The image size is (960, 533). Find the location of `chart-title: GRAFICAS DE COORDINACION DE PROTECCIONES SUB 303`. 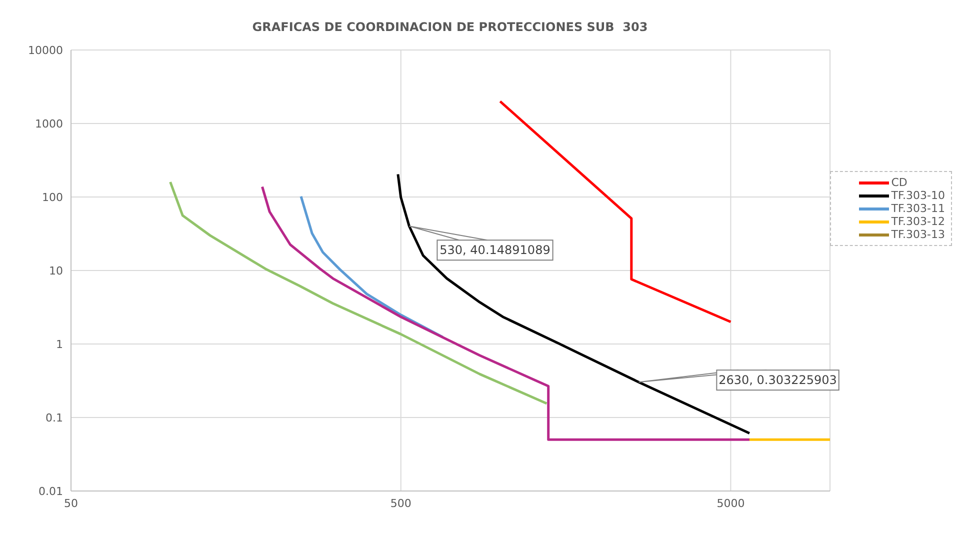

chart-title: GRAFICAS DE COORDINACION DE PROTECCIONES SUB 303 is located at coordinates (450, 27).